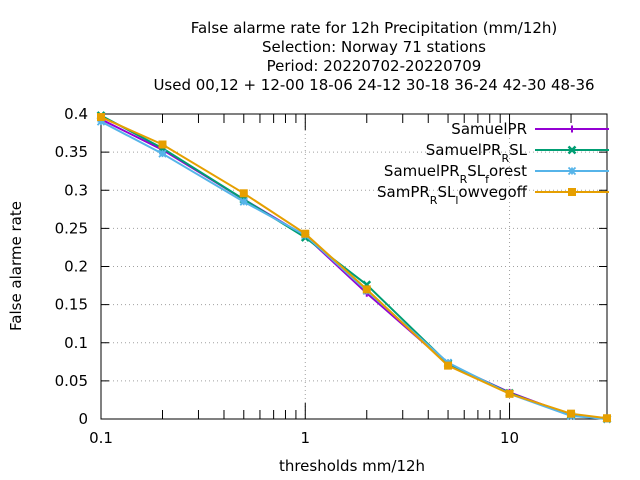  What do you see at coordinates (305, 438) in the screenshot?
I see `x-tick-label: 1` at bounding box center [305, 438].